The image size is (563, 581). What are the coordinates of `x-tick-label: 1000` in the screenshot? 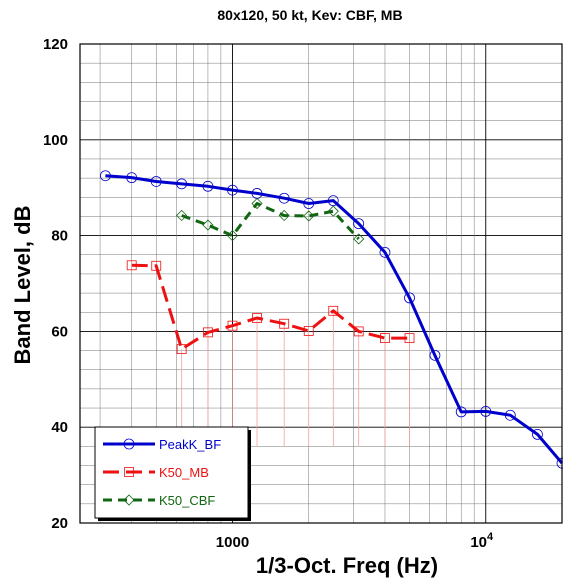 It's located at (232, 542).